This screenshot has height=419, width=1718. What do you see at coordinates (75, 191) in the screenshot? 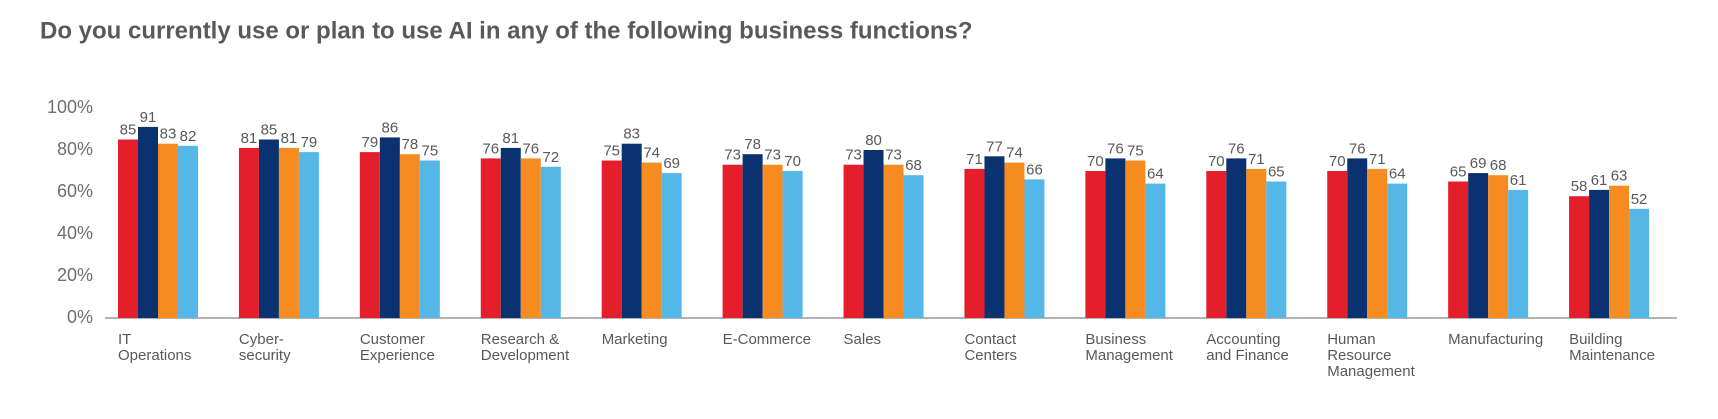
I see `y-tick-label: 60%` at bounding box center [75, 191].